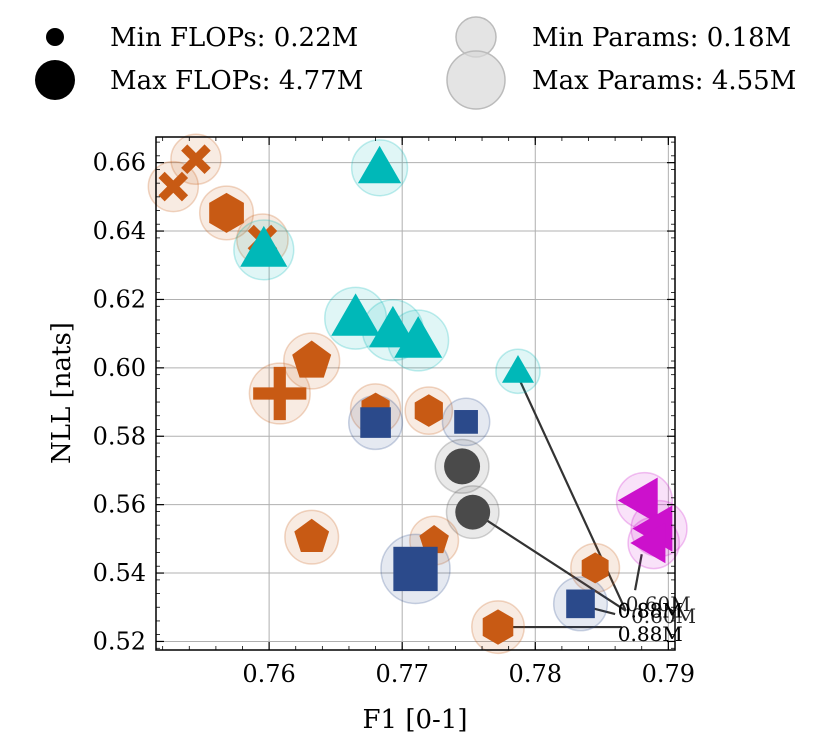  Describe the element at coordinates (414, 720) in the screenshot. I see `x-axis-title: F1 [0-1]` at that location.